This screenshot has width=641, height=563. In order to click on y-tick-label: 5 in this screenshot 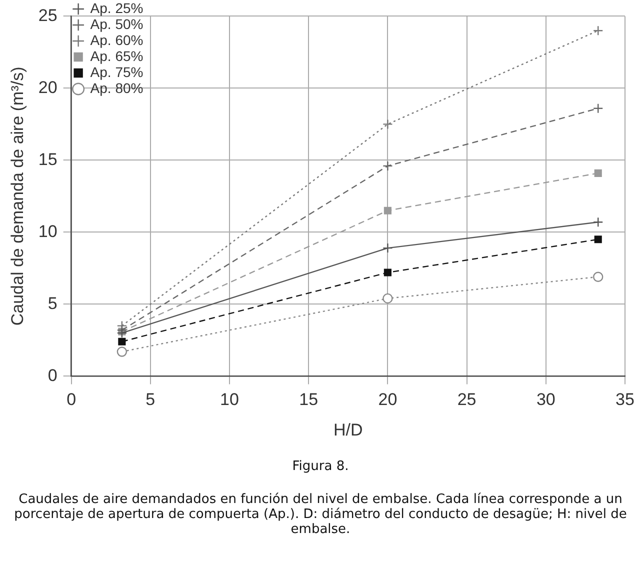, I will do `click(53, 303)`.